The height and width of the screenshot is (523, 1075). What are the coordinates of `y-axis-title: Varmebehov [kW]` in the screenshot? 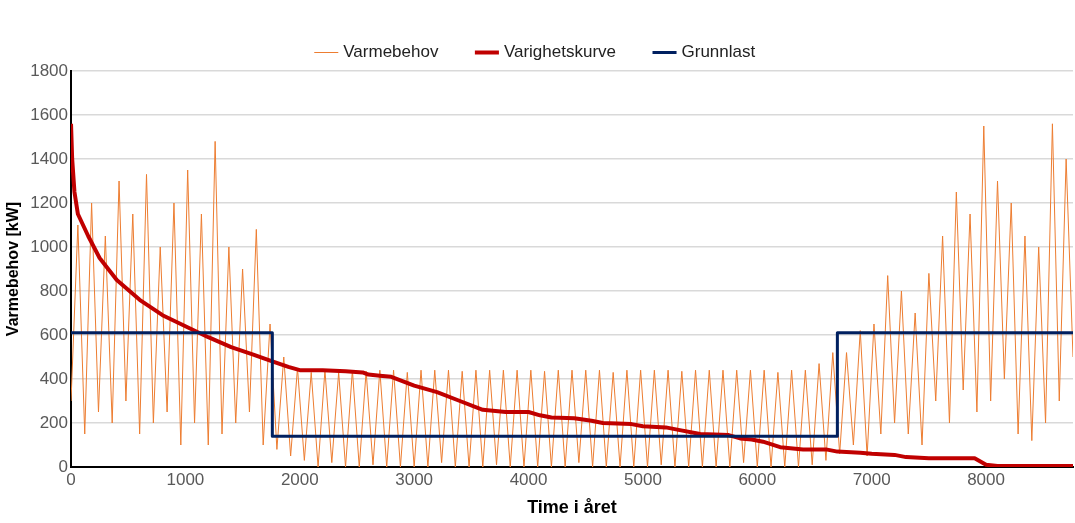 It's located at (13, 269).